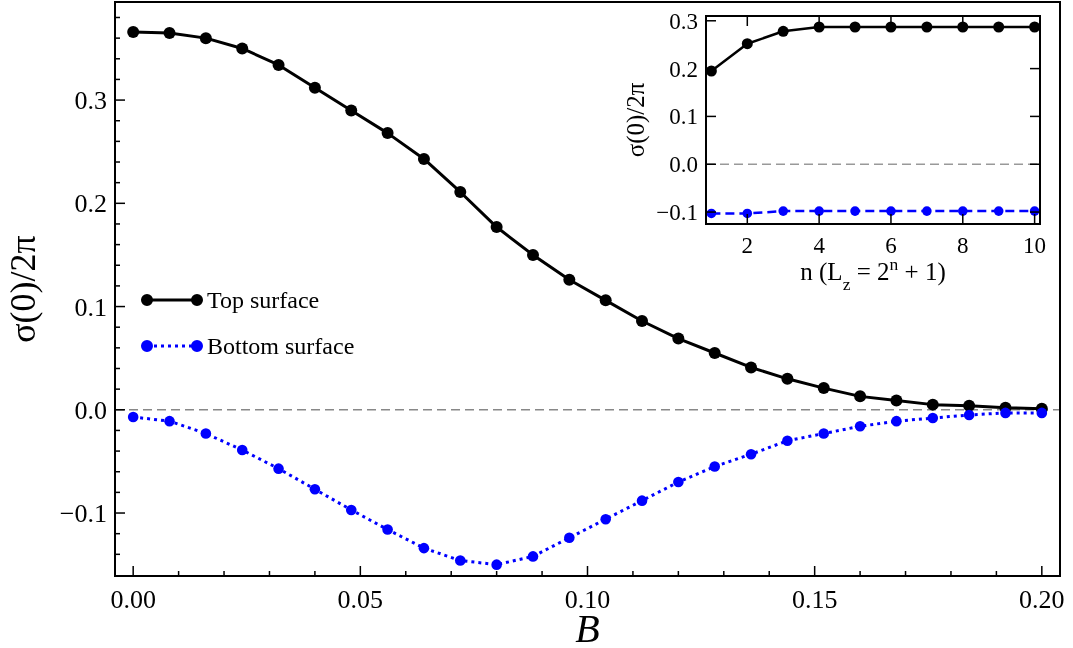 The height and width of the screenshot is (648, 1073). What do you see at coordinates (814, 599) in the screenshot?
I see `x-tick-label: 0.15` at bounding box center [814, 599].